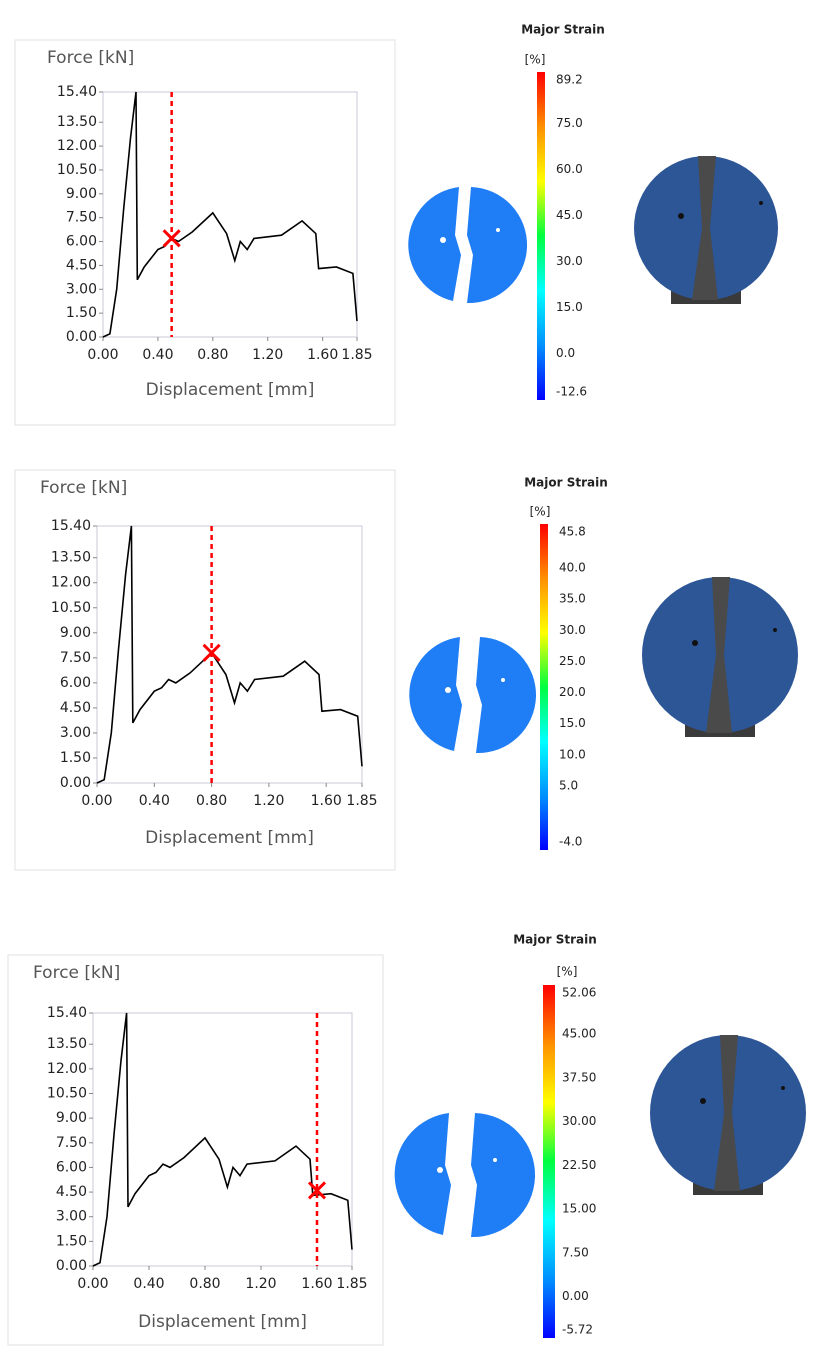 This screenshot has width=822, height=1360. Describe the element at coordinates (75, 733) in the screenshot. I see `y-tick-label: 3.00` at that location.